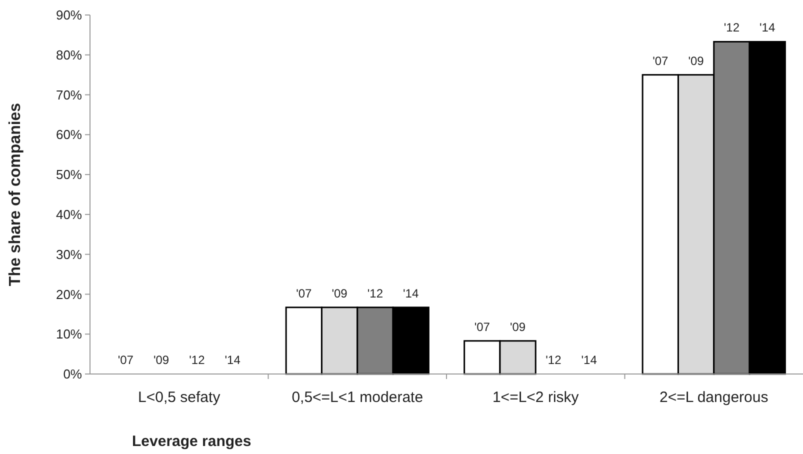 The width and height of the screenshot is (803, 454). Describe the element at coordinates (69, 134) in the screenshot. I see `y-tick-label: 60%` at that location.